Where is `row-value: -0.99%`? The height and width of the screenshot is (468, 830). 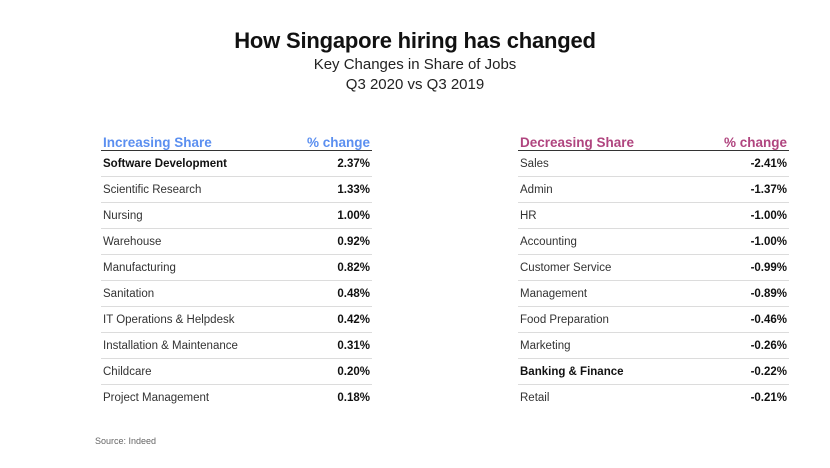 row-value: -0.99% is located at coordinates (768, 267).